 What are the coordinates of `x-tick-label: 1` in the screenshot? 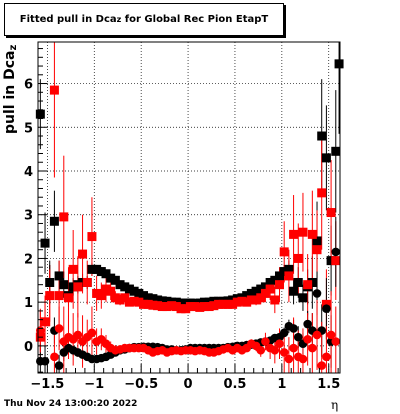 It's located at (281, 384).